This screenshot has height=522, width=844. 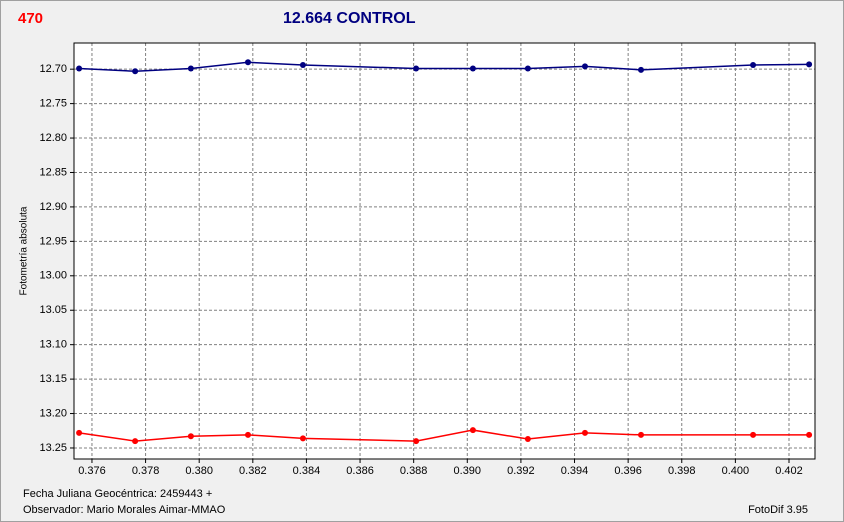 What do you see at coordinates (628, 471) in the screenshot?
I see `x-tick-label: 0.396` at bounding box center [628, 471].